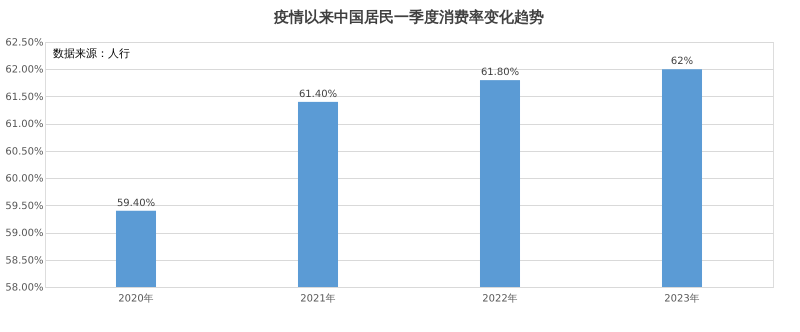  Describe the element at coordinates (91, 53) in the screenshot. I see `annotation: 数据来源：人行` at that location.